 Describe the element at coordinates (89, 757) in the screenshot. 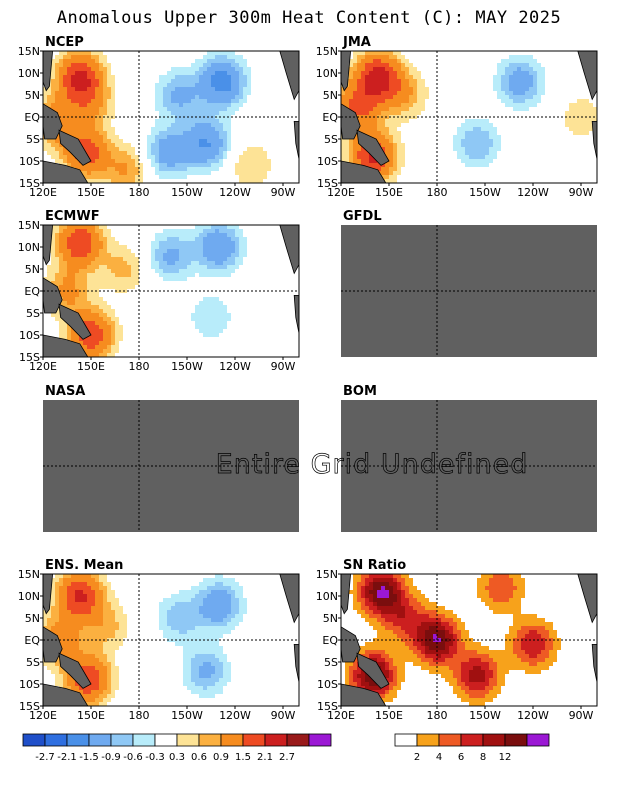

I see `colorbar-label: -1.5` at that location.